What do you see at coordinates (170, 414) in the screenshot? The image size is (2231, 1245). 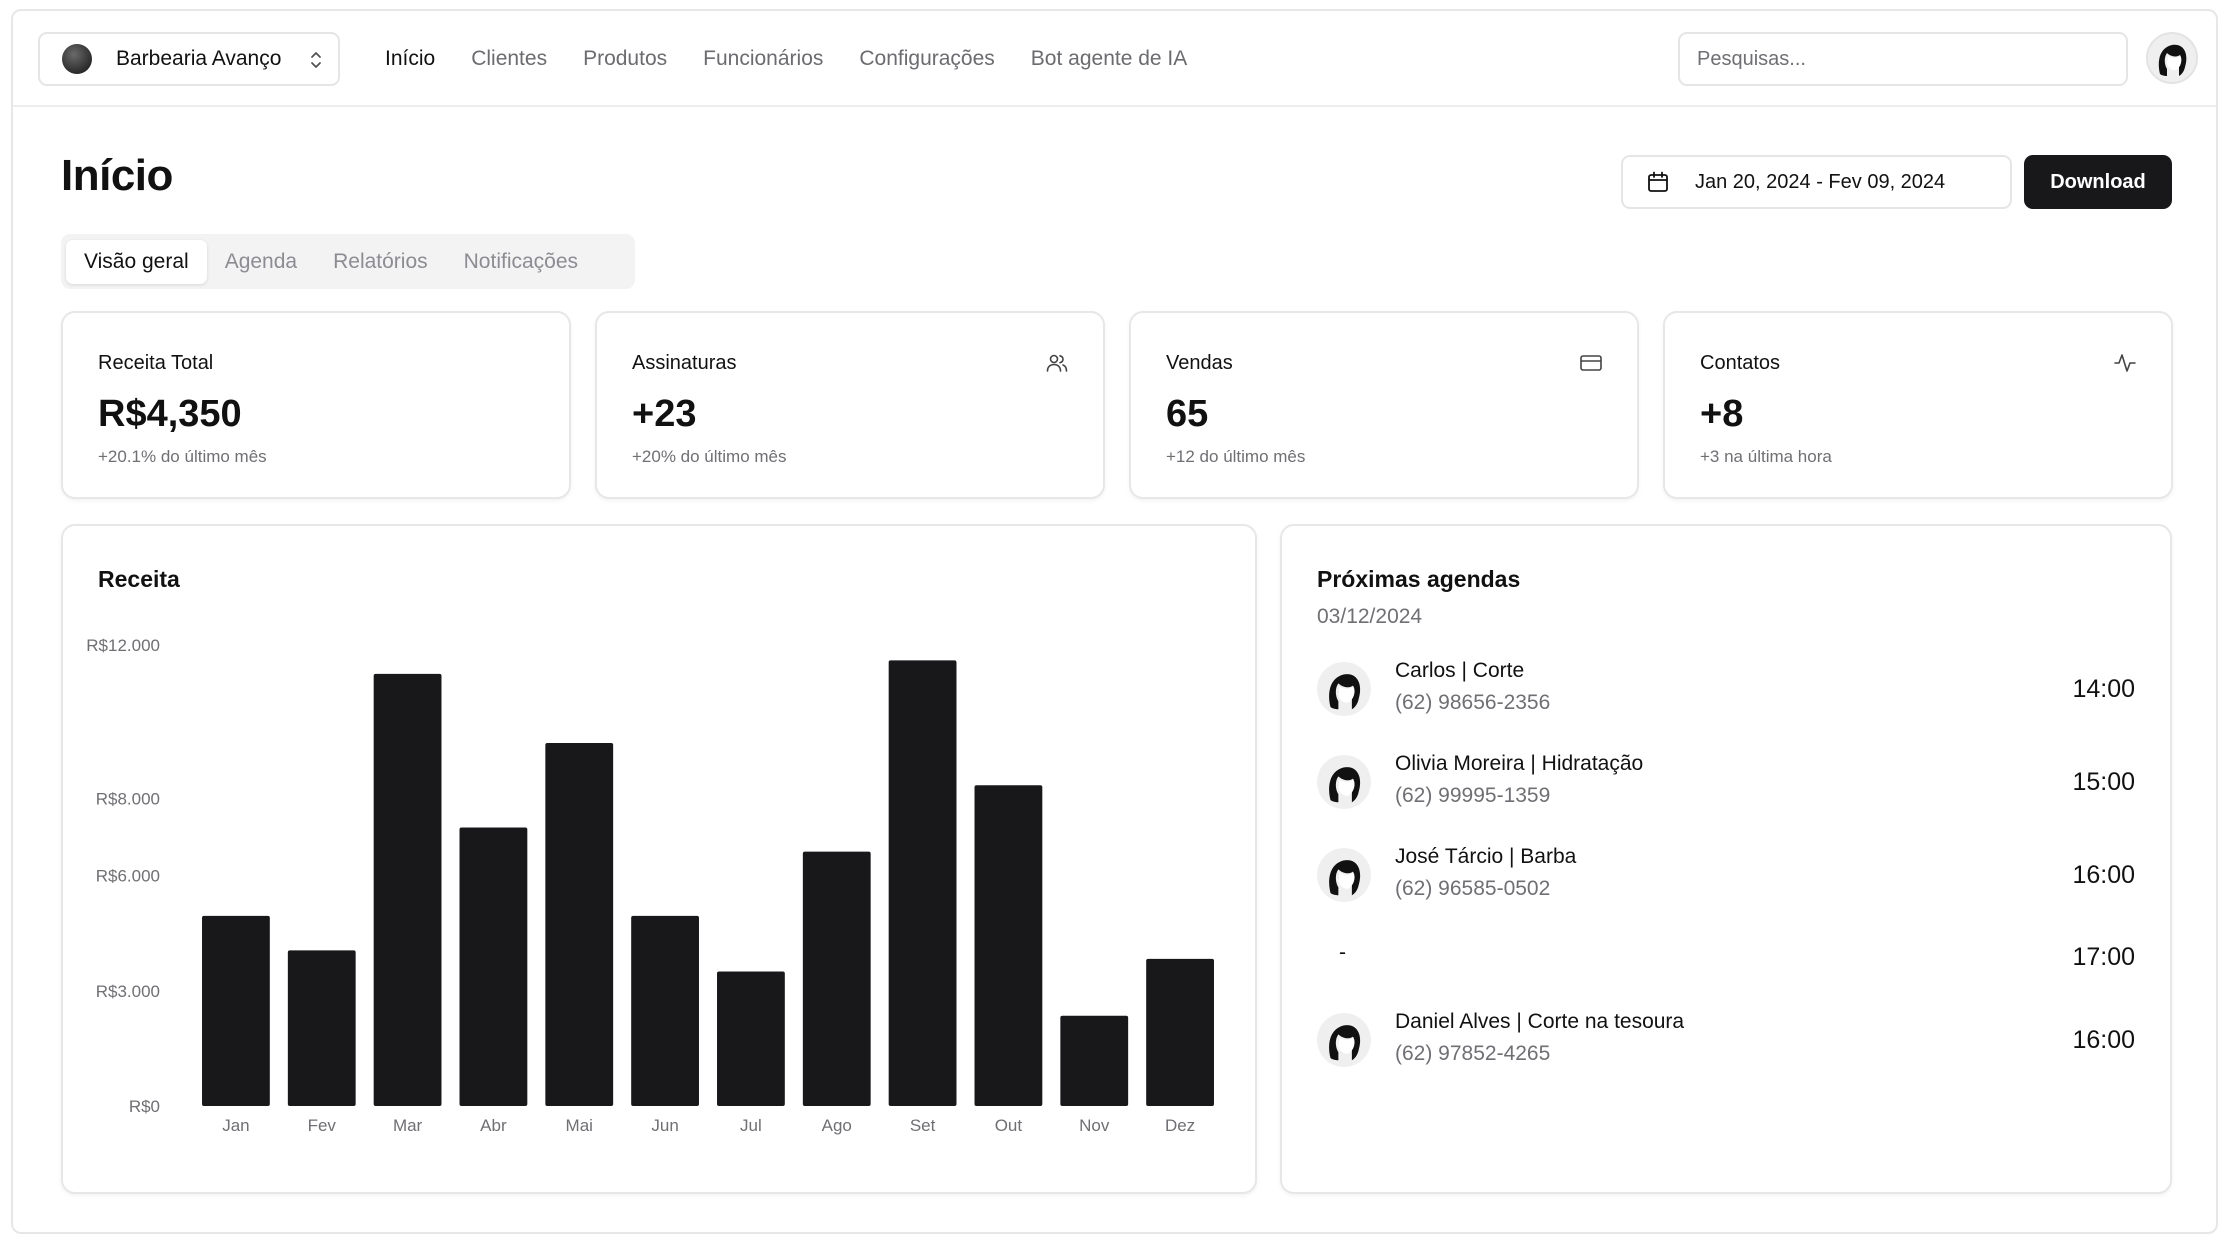 I see `stat-value: R$4,350` at bounding box center [170, 414].